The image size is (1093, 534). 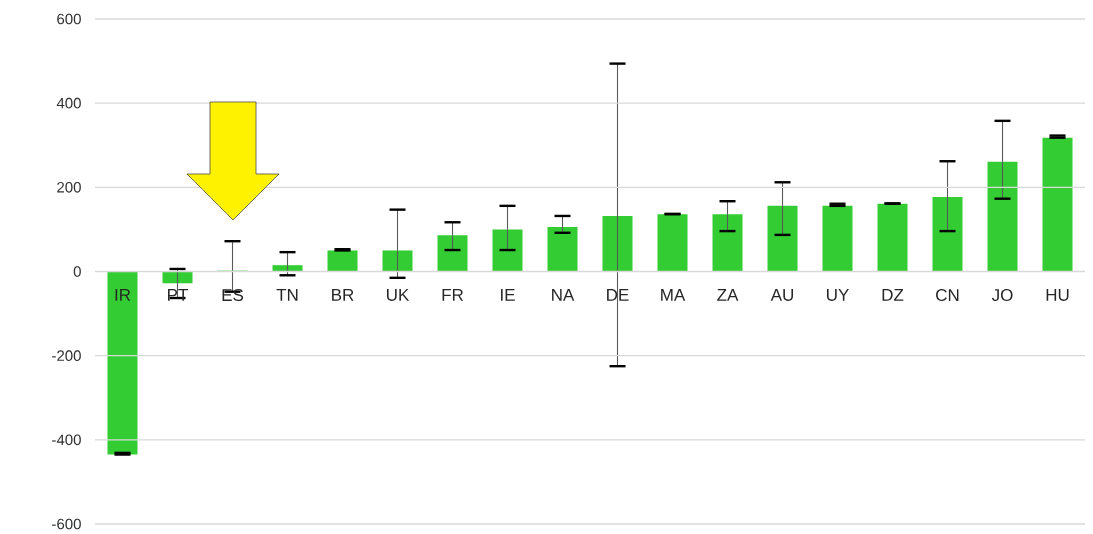 I want to click on x-tick-label: HU, so click(x=1057, y=295).